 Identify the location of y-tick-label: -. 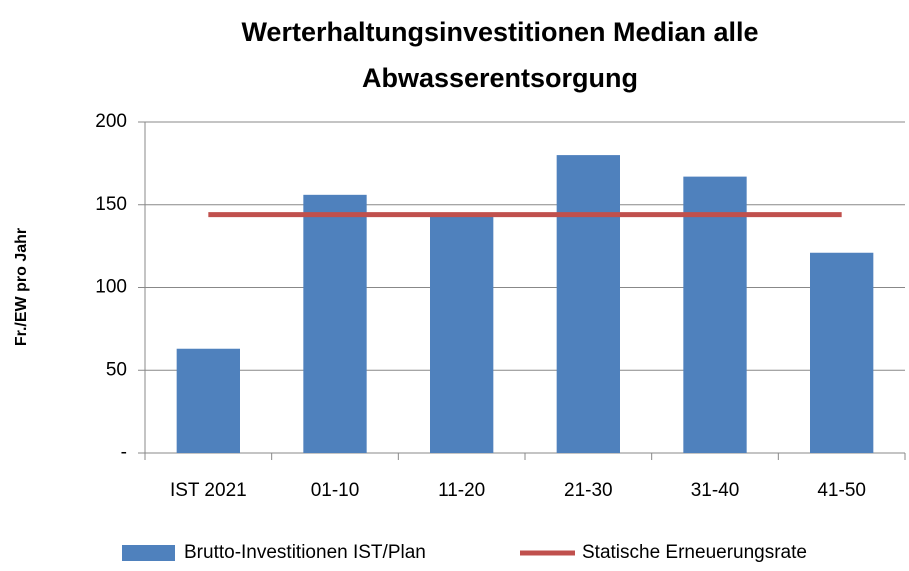
(124, 452).